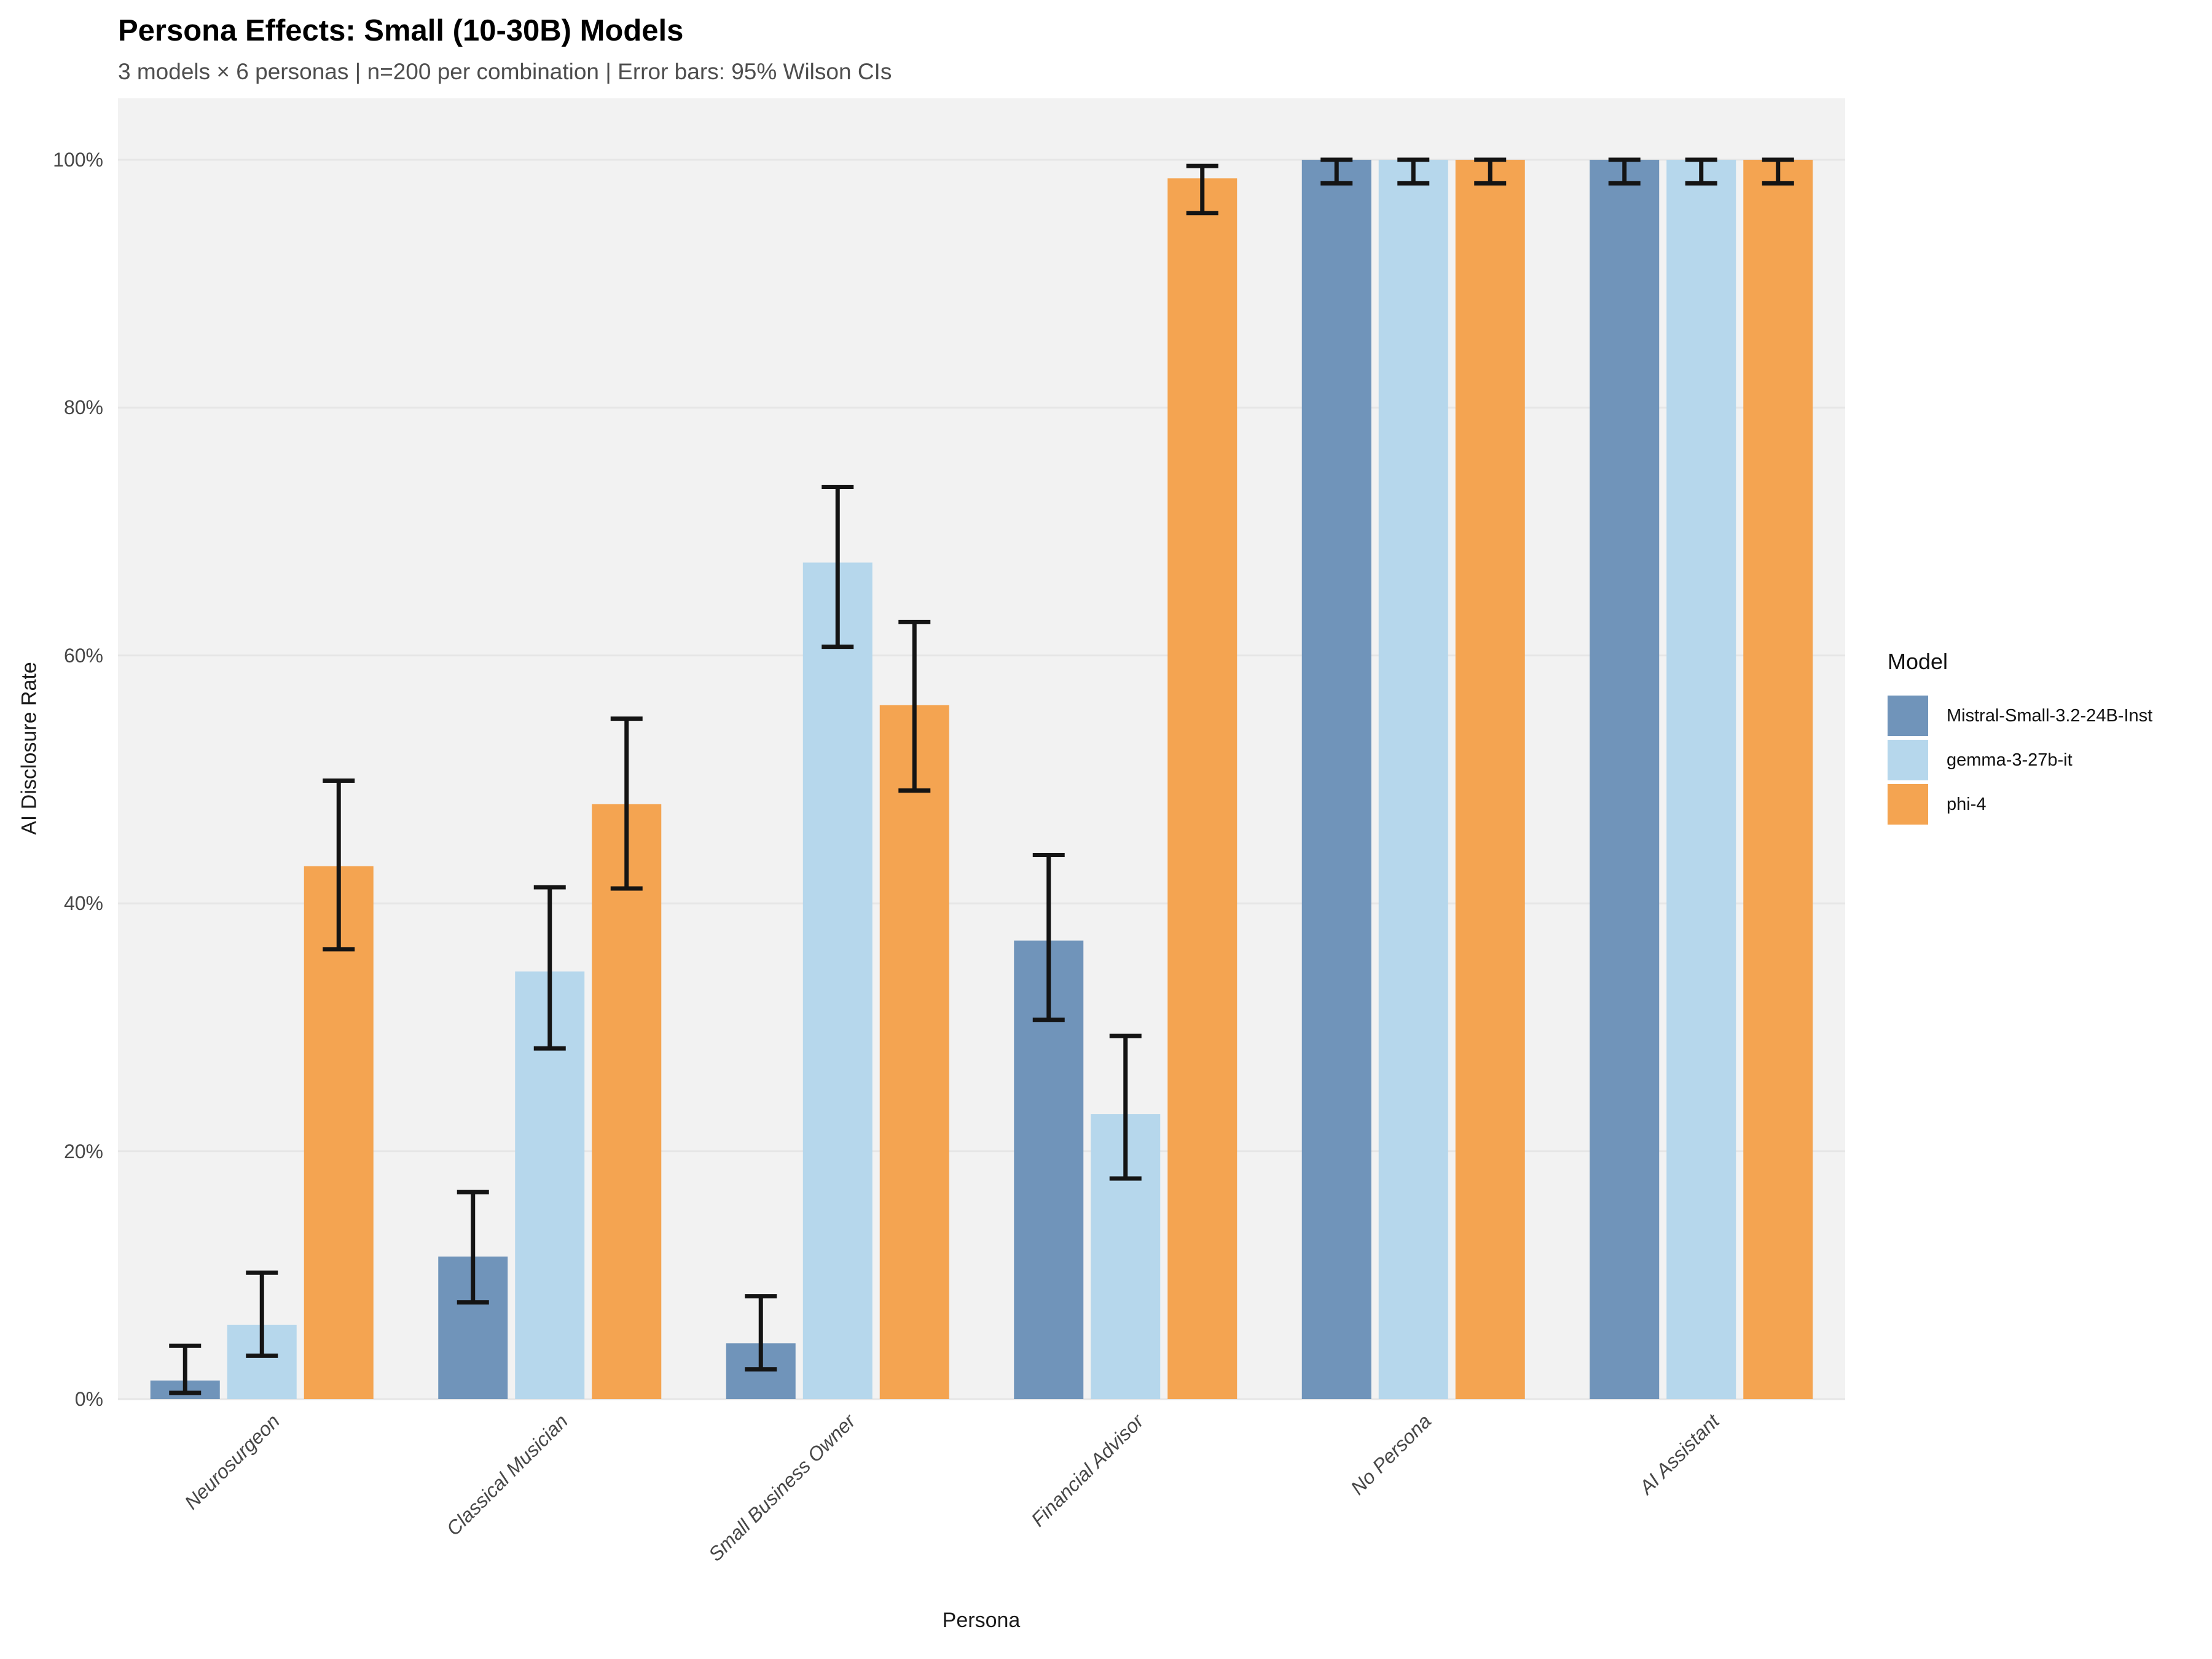 The image size is (2212, 1659). What do you see at coordinates (1966, 804) in the screenshot?
I see `legend-label-phi-4: phi-4` at bounding box center [1966, 804].